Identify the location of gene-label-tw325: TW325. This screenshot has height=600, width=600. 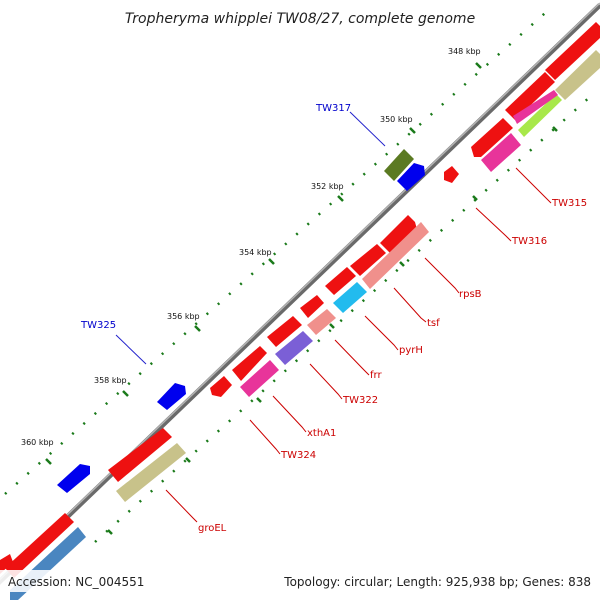
(98, 325).